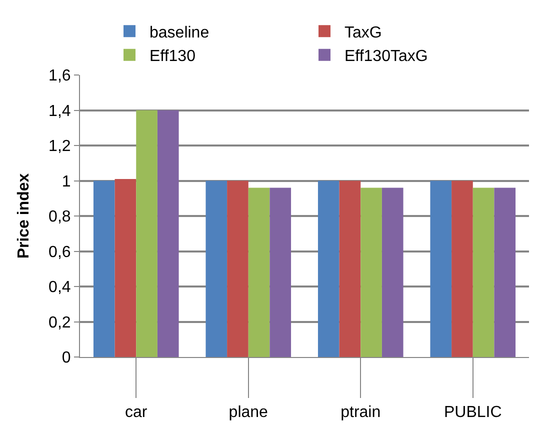 This screenshot has width=559, height=433. Describe the element at coordinates (59, 287) in the screenshot. I see `y-tick-label: 0,4` at that location.